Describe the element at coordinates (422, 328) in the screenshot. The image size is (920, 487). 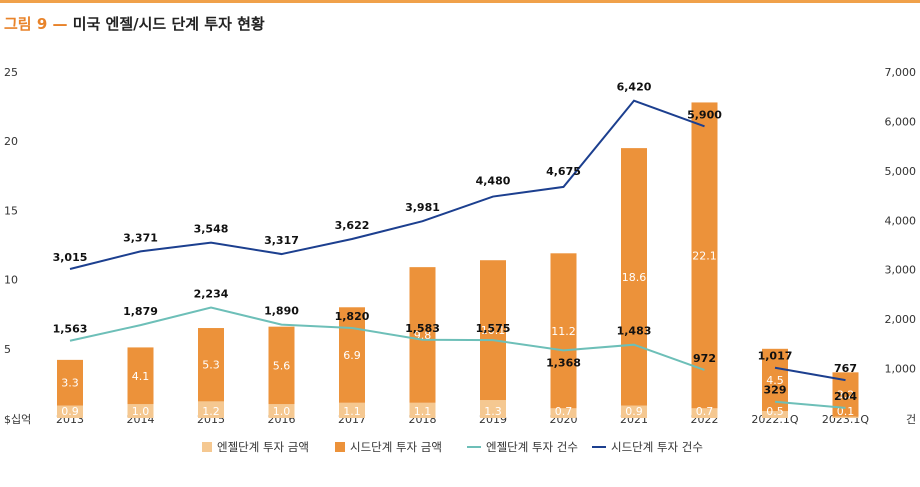
I see `angel-count-label: 1,583` at that location.